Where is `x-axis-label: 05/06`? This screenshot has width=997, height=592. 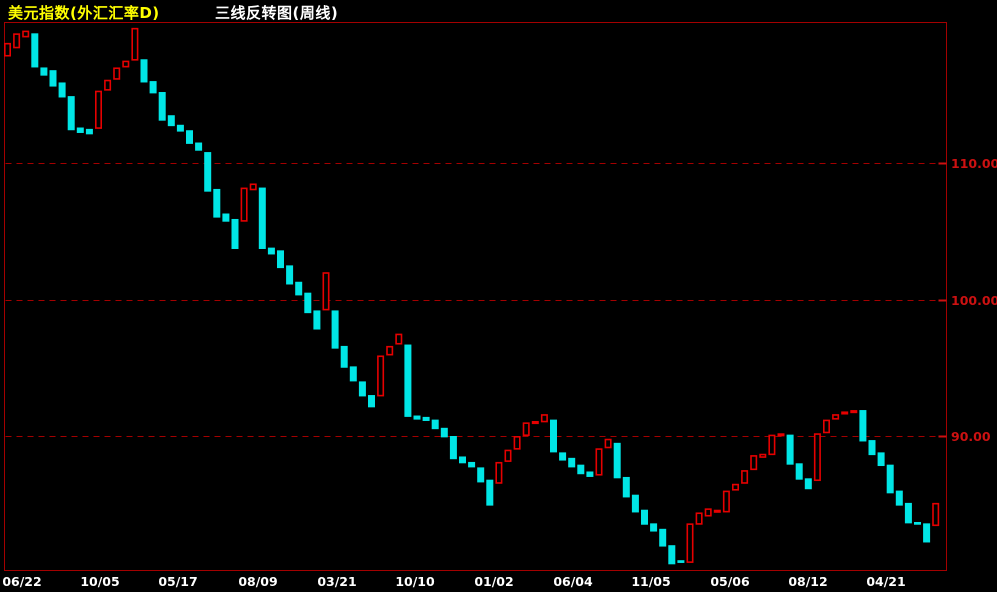 x-axis-label: 05/06 is located at coordinates (730, 581).